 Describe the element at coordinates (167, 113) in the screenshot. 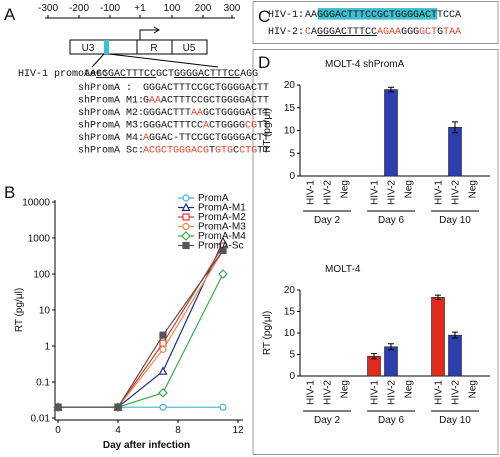

I see `sequence-segment: GGGACTTT` at that location.